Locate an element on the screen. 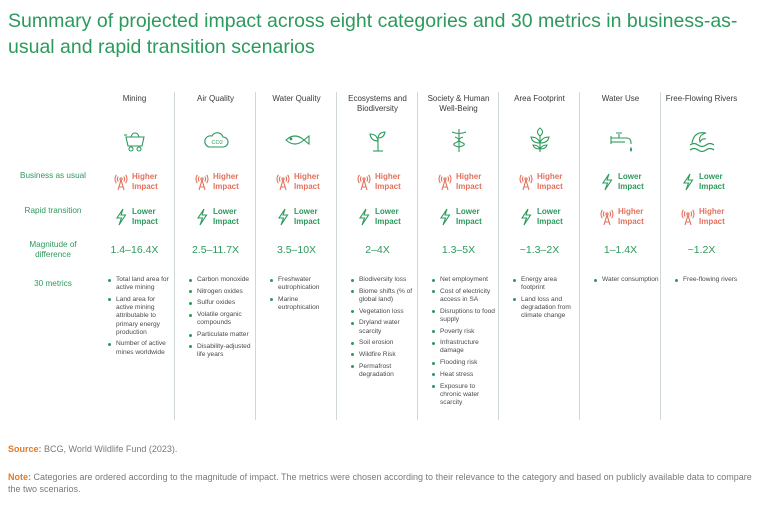 This screenshot has width=768, height=521. metric-item: Volatile organic compounds is located at coordinates (222, 319).